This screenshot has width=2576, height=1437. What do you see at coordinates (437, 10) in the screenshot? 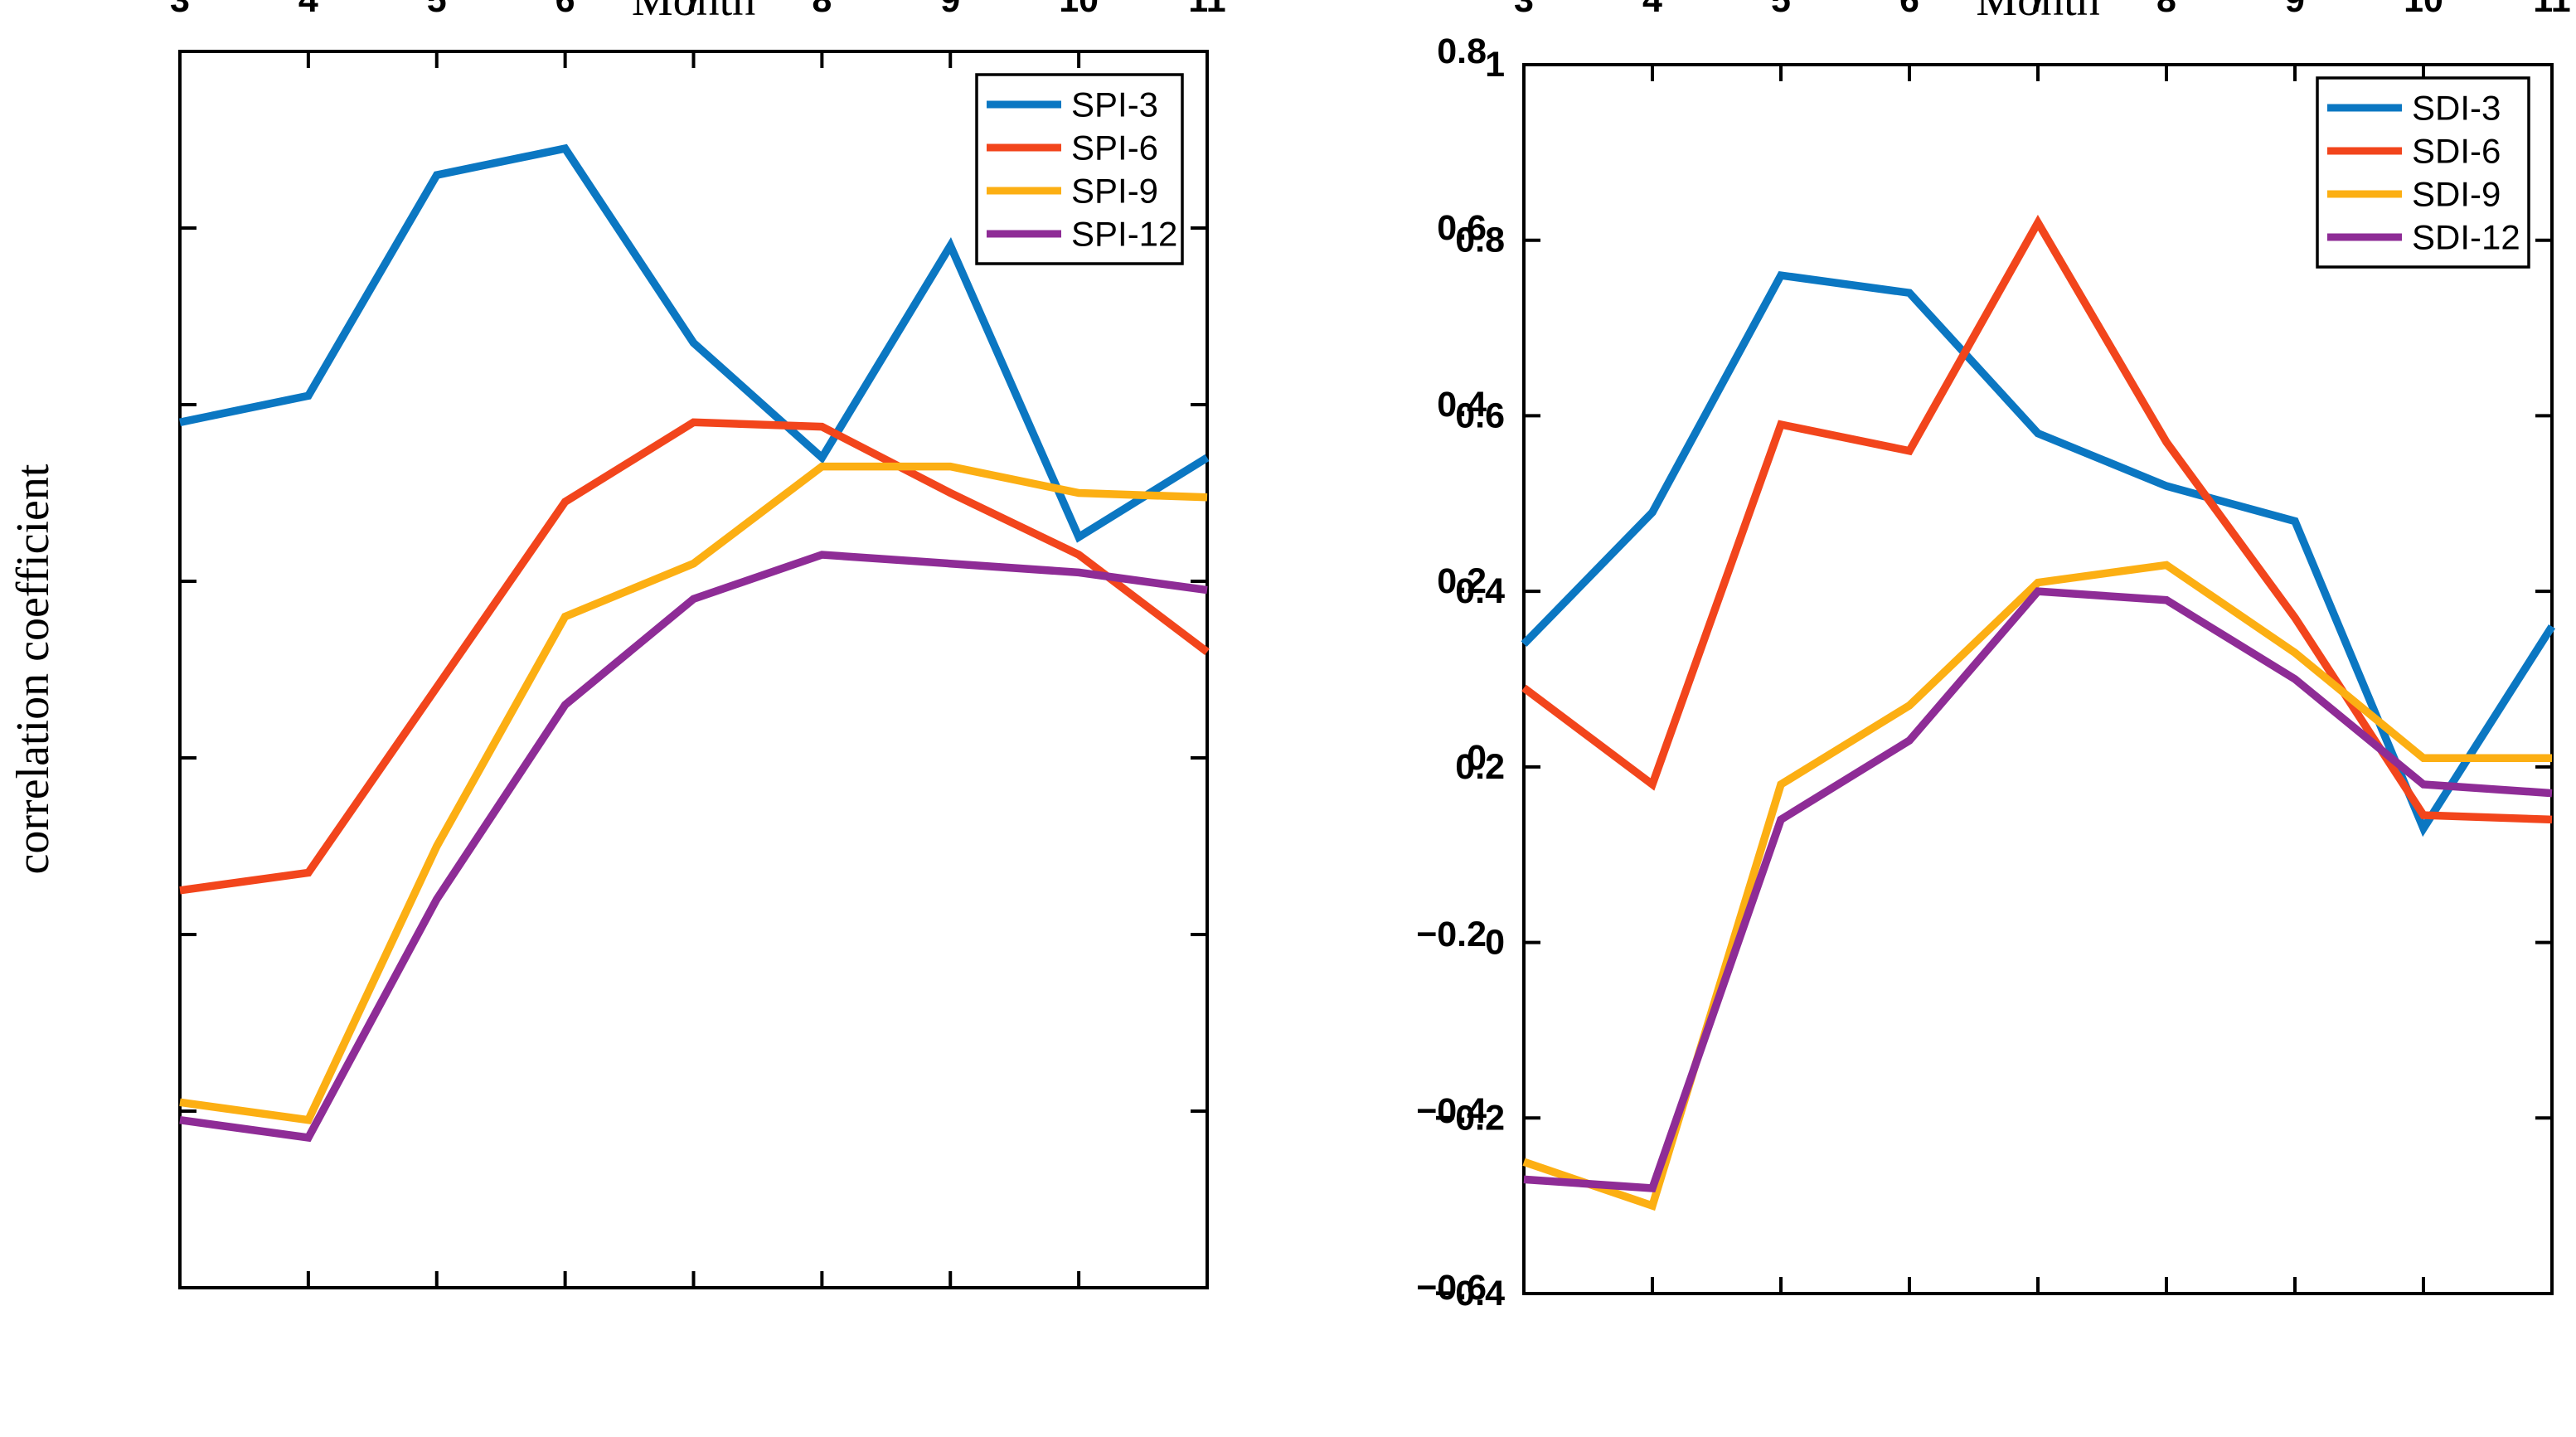
I see `x-tick-label-spi: 5` at bounding box center [437, 10].